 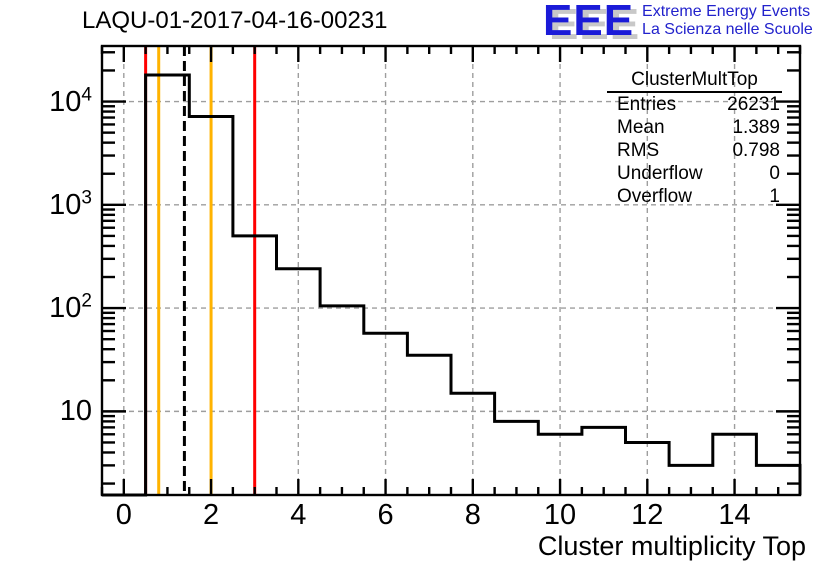 I want to click on x-axis-label: 12, so click(x=647, y=515).